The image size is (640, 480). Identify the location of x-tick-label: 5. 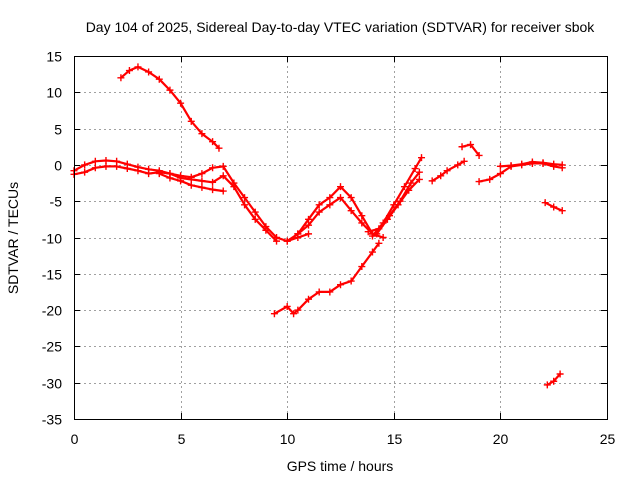
(182, 439).